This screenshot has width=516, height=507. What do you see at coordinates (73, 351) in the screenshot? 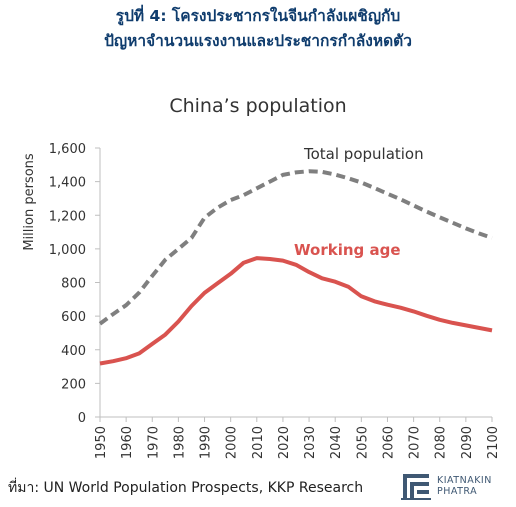
I see `y-tick-label: 400` at bounding box center [73, 351].